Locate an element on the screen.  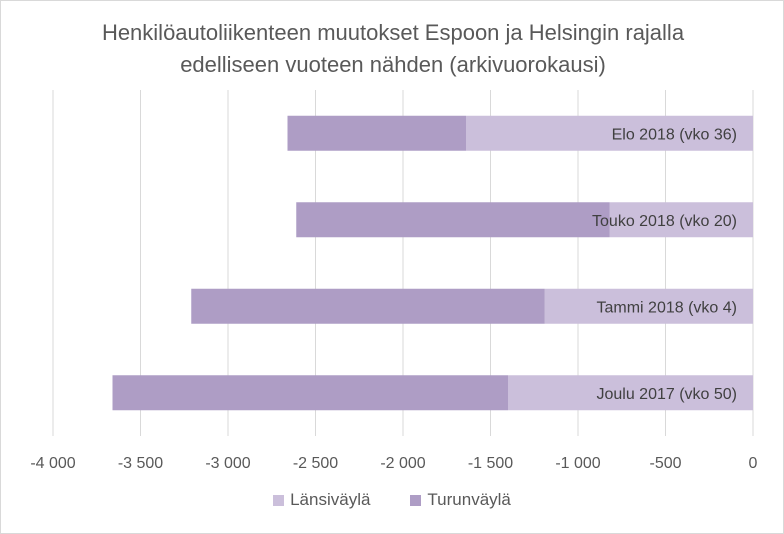
x-tick-label: -1 000 is located at coordinates (577, 463).